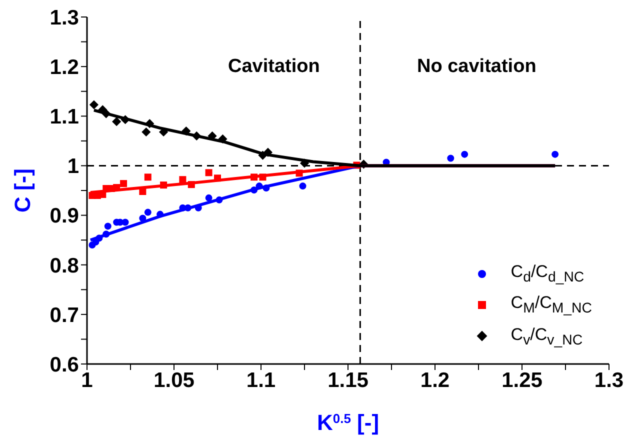 This screenshot has height=438, width=632. What do you see at coordinates (64, 315) in the screenshot?
I see `y-tick-label: 0.7` at bounding box center [64, 315].